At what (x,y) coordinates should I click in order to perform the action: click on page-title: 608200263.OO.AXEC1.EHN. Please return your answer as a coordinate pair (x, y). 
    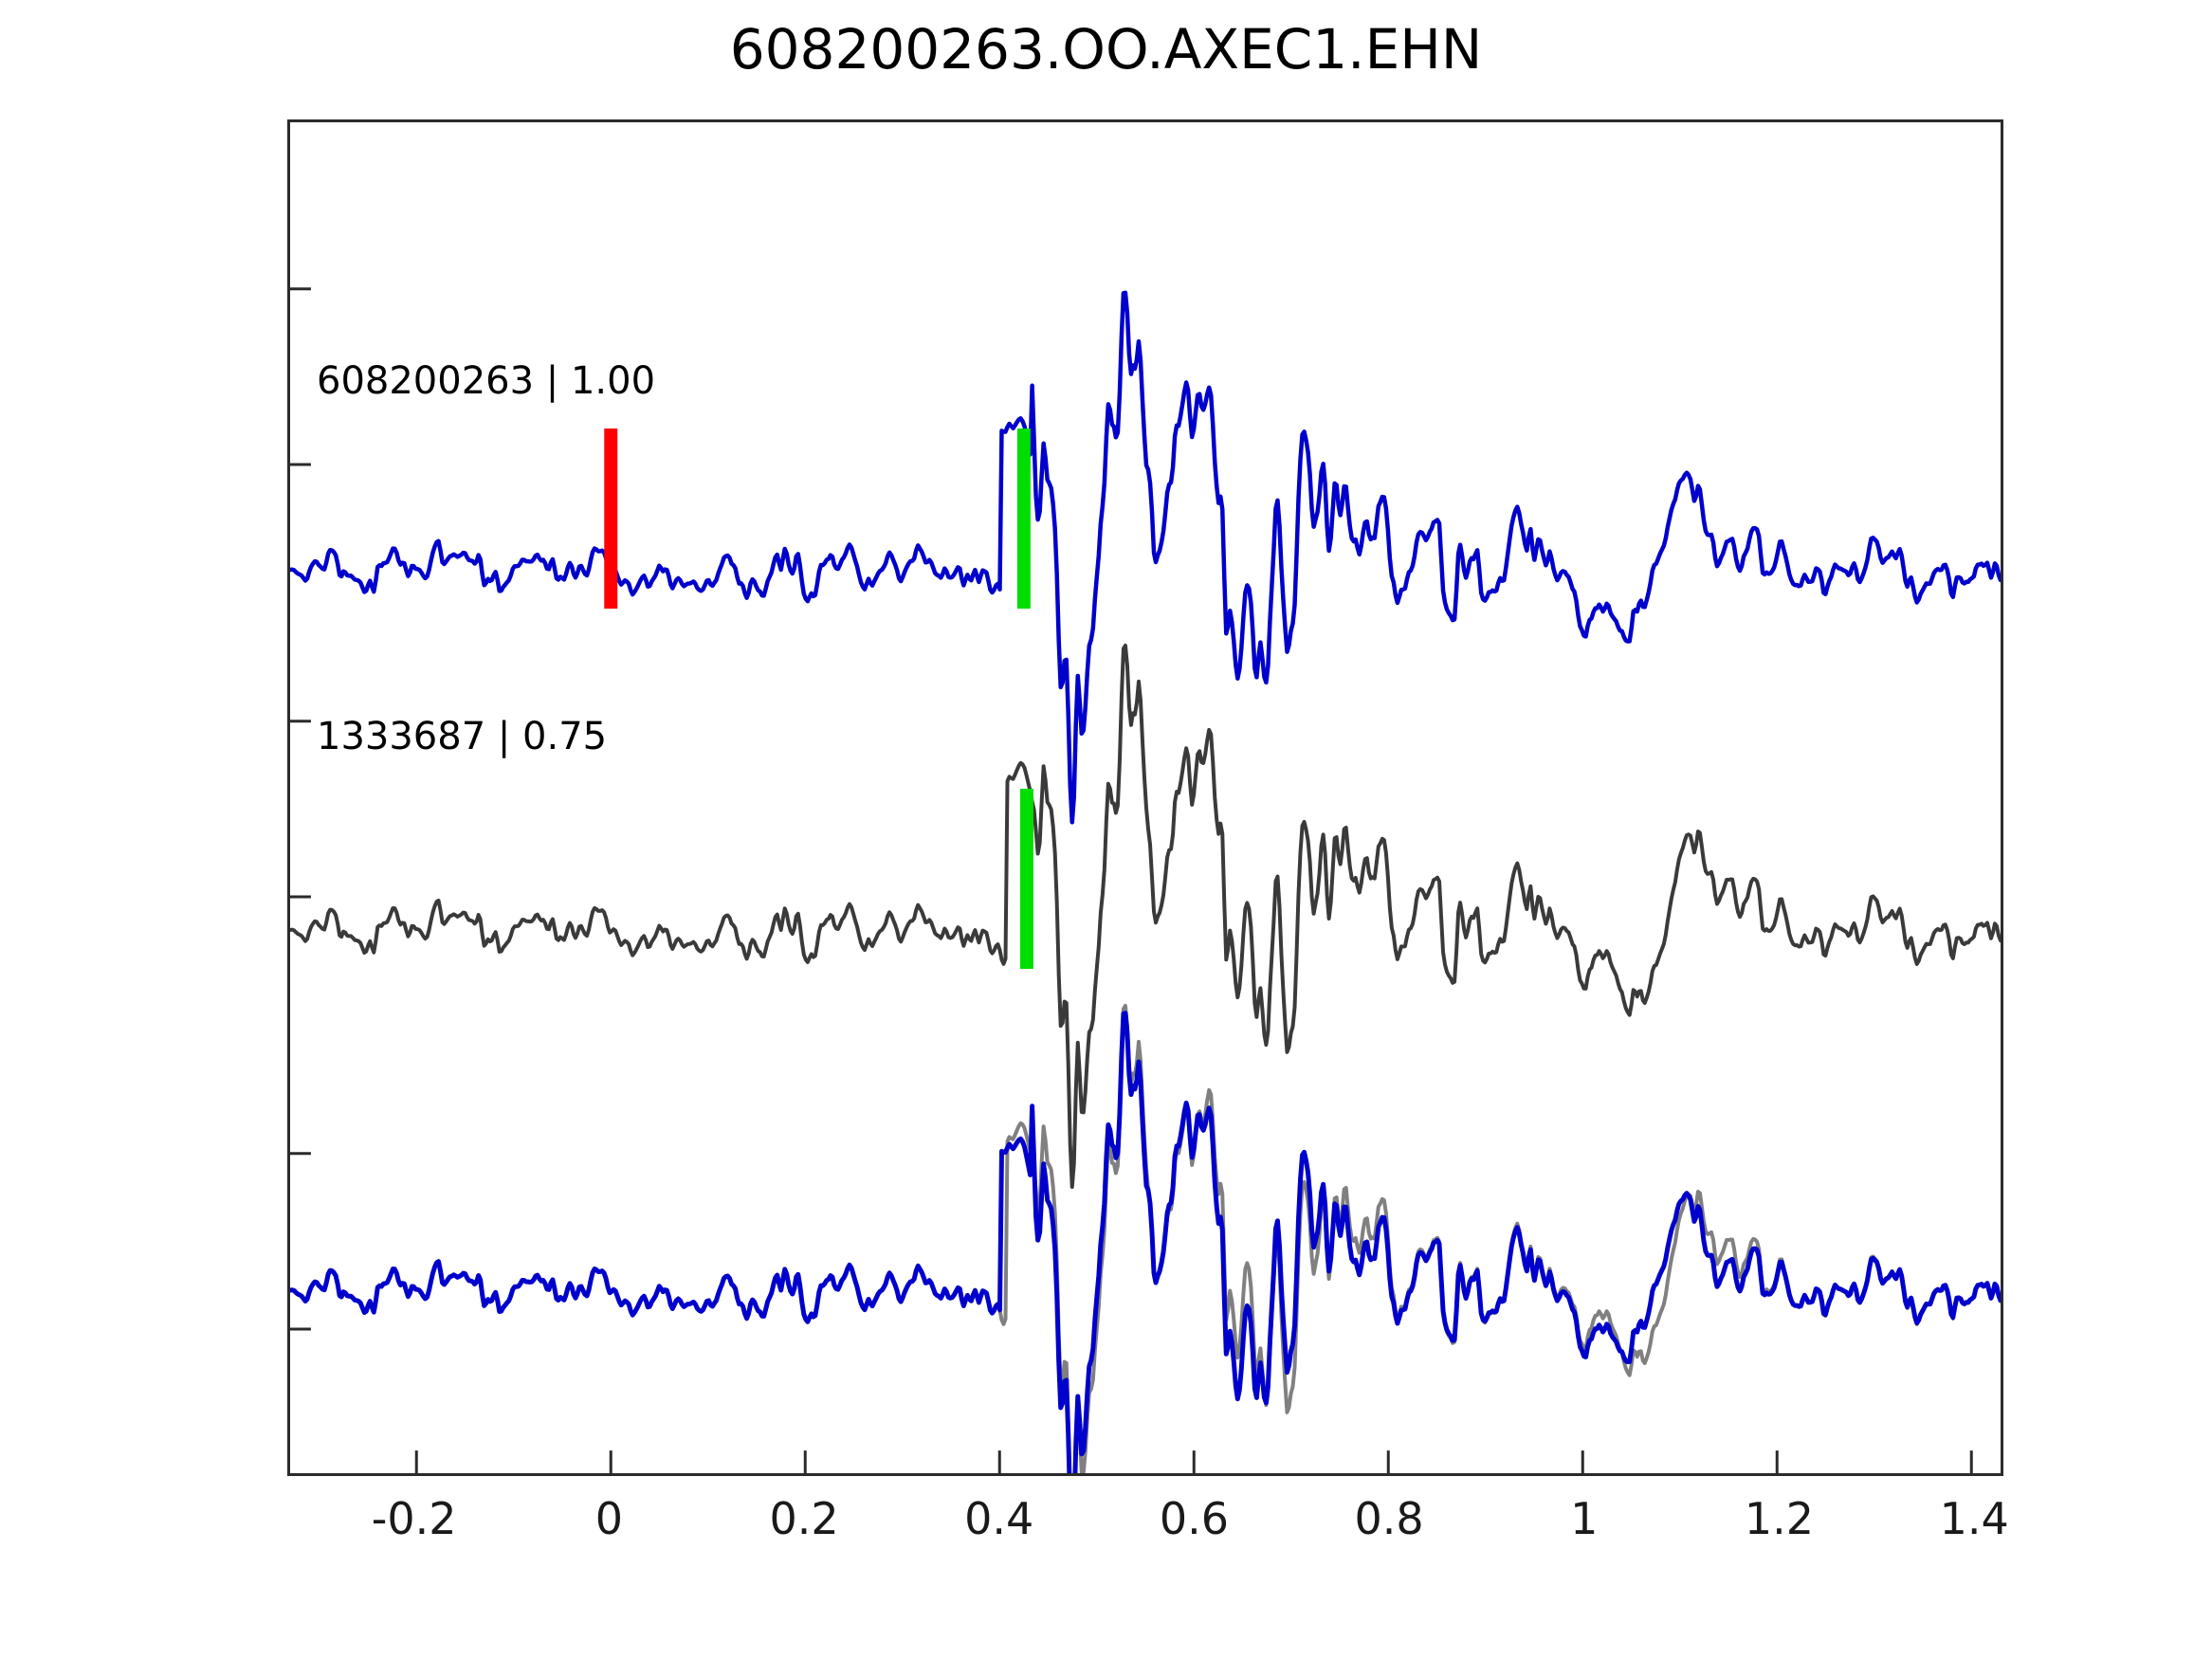
    Looking at the image, I should click on (1106, 49).